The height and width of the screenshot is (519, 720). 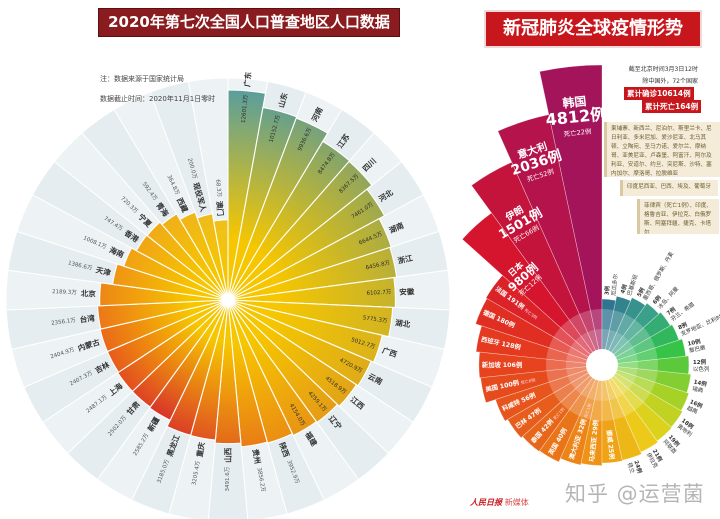 What do you see at coordinates (486, 502) in the screenshot?
I see `logo-main: 人民日报` at bounding box center [486, 502].